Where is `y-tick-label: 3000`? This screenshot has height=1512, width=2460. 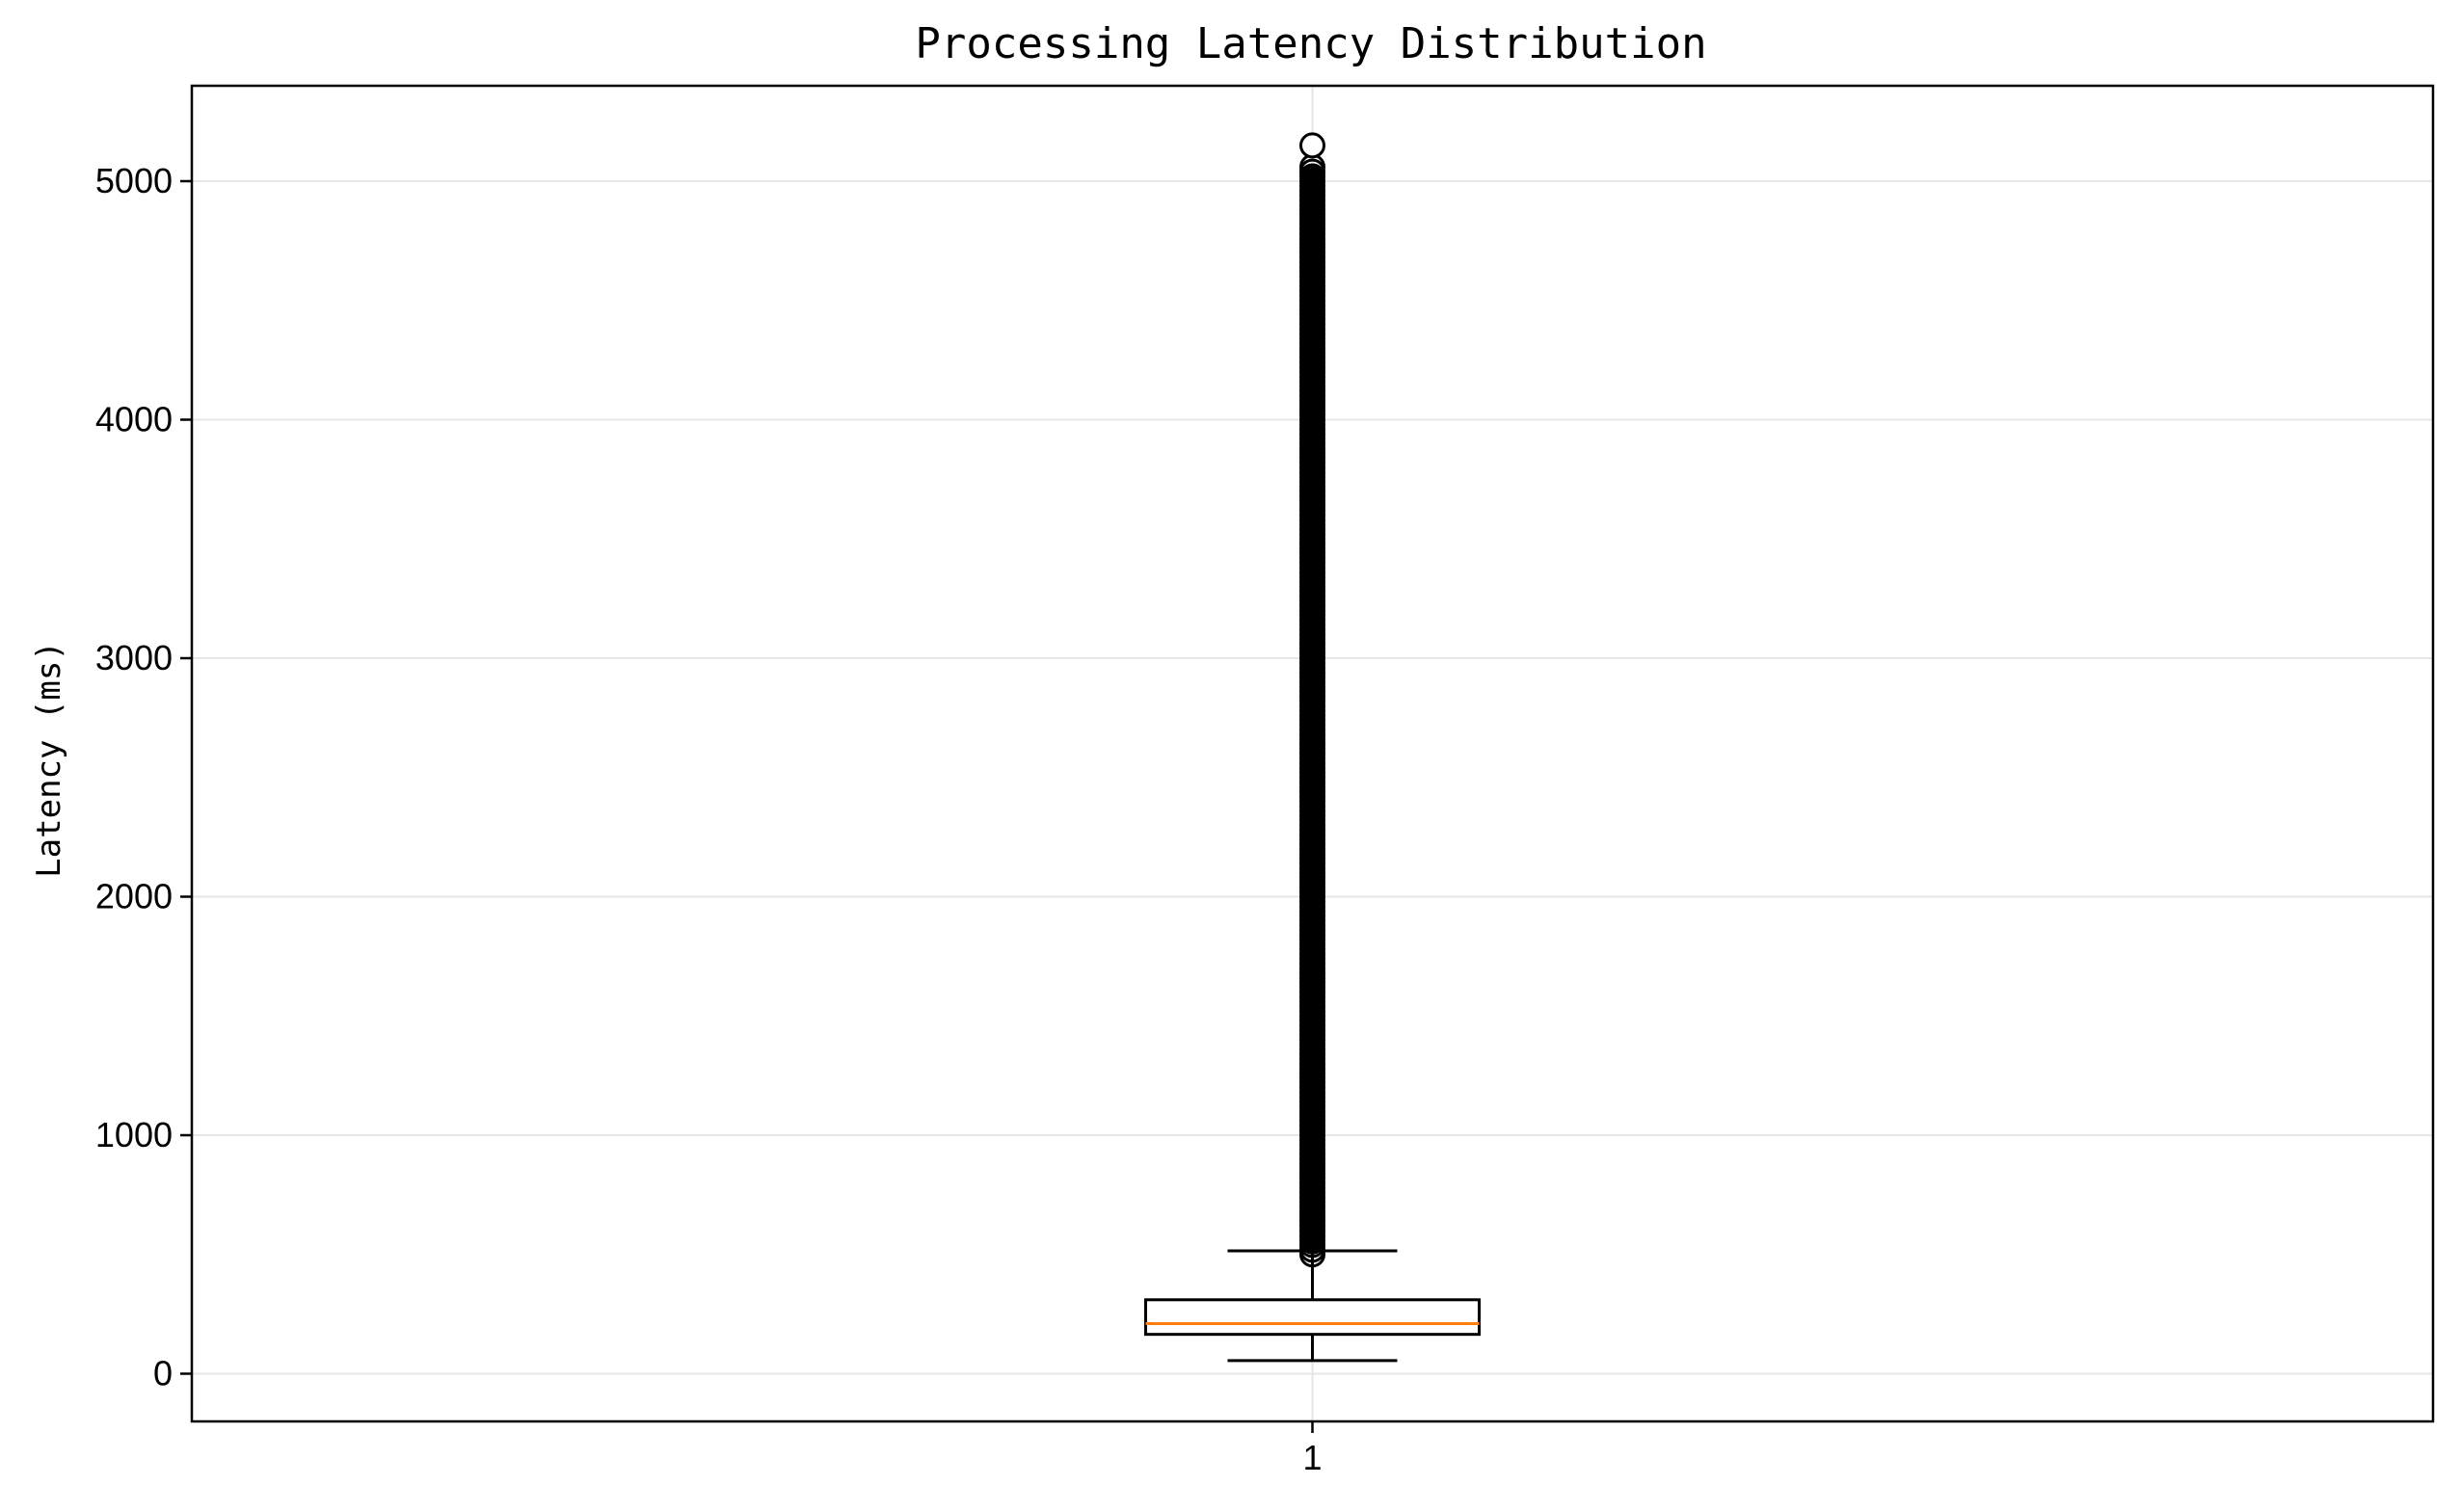 y-tick-label: 3000 is located at coordinates (134, 657).